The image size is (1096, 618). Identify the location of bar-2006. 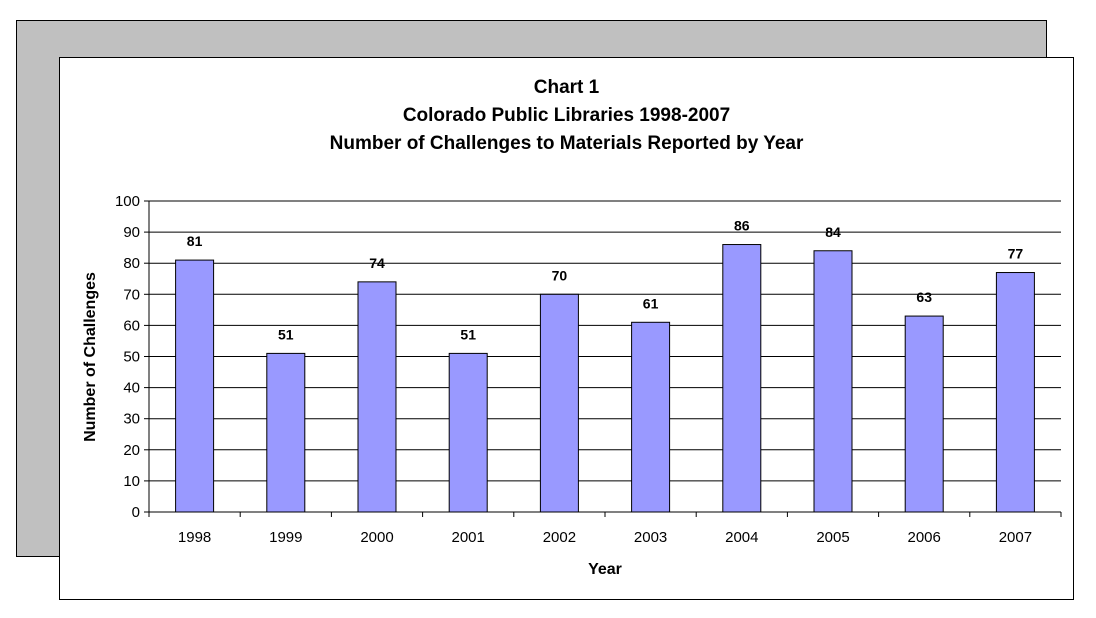
(924, 414).